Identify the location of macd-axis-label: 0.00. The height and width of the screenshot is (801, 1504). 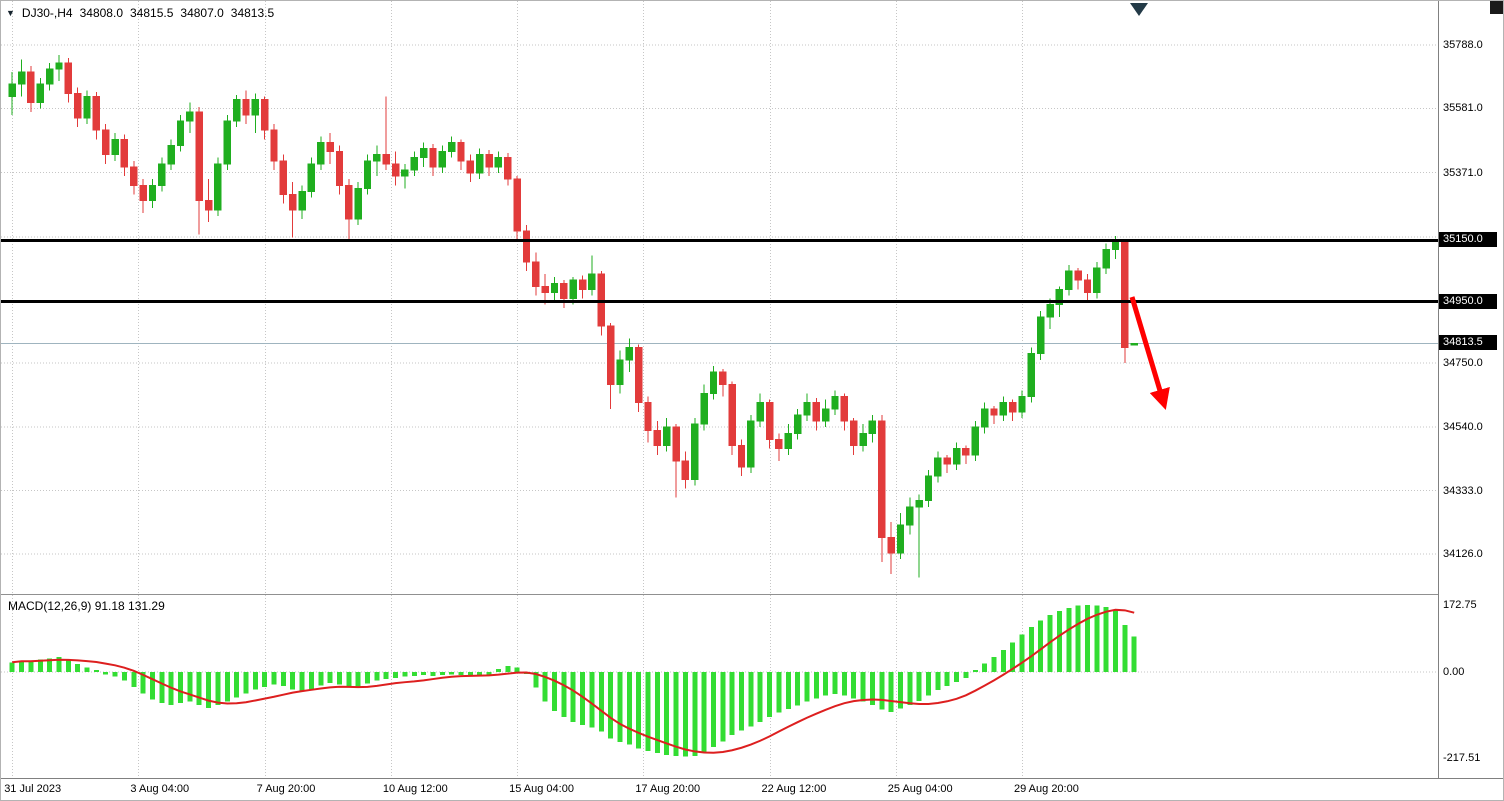
(1454, 672).